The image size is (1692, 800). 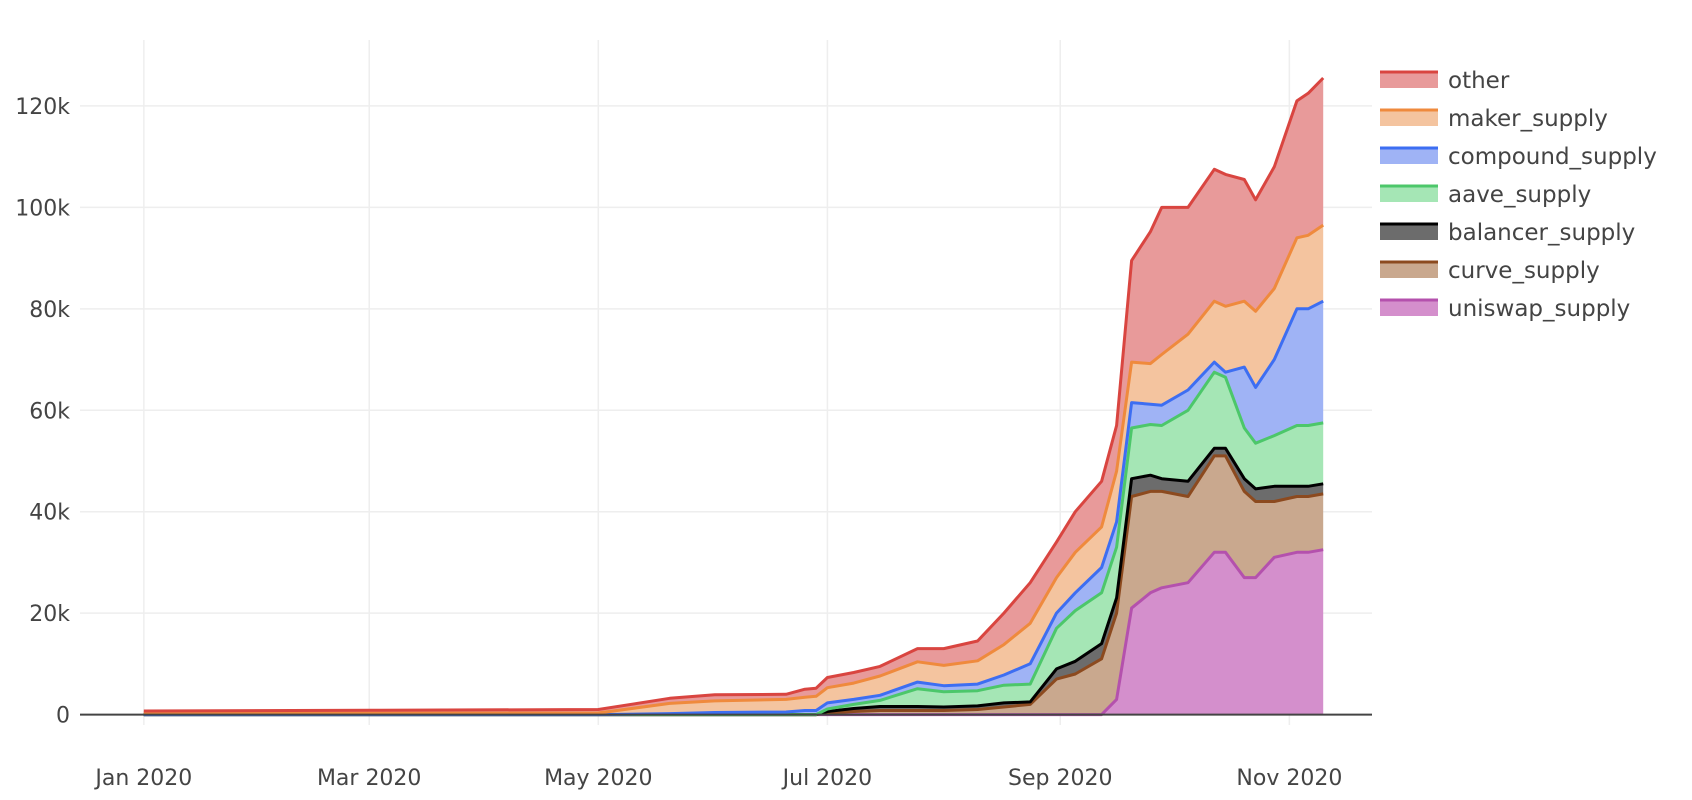 I want to click on legend-label: balancer_supply, so click(x=1541, y=233).